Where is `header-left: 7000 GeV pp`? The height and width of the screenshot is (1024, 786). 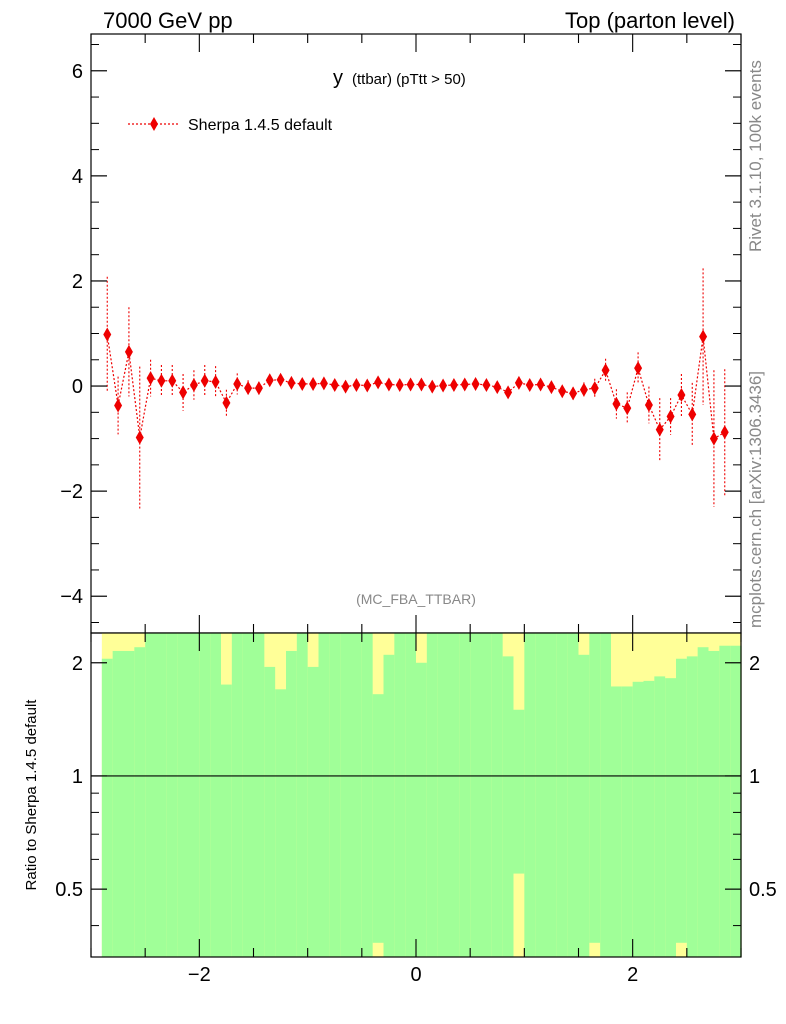
header-left: 7000 GeV pp is located at coordinates (168, 20).